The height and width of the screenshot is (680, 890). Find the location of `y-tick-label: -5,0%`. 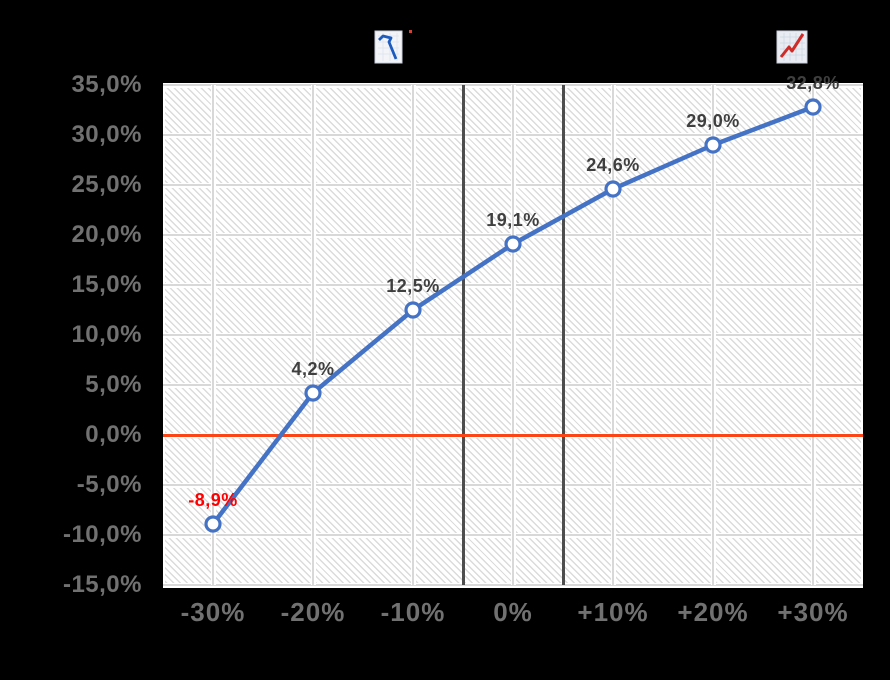

y-tick-label: -5,0% is located at coordinates (109, 484).